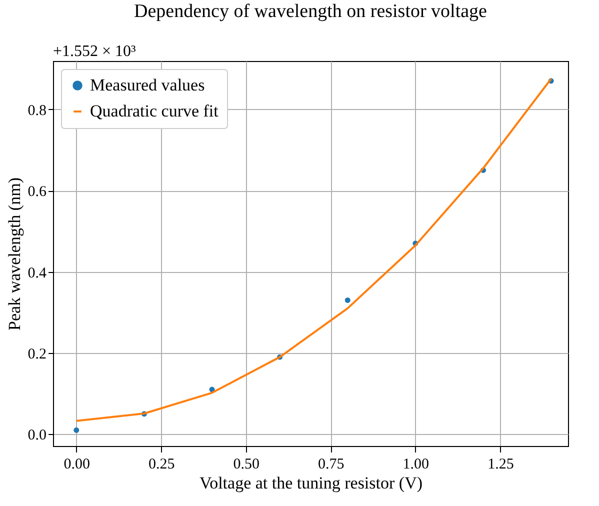 This screenshot has height=506, width=599. I want to click on x-tick-label: 1.25, so click(501, 464).